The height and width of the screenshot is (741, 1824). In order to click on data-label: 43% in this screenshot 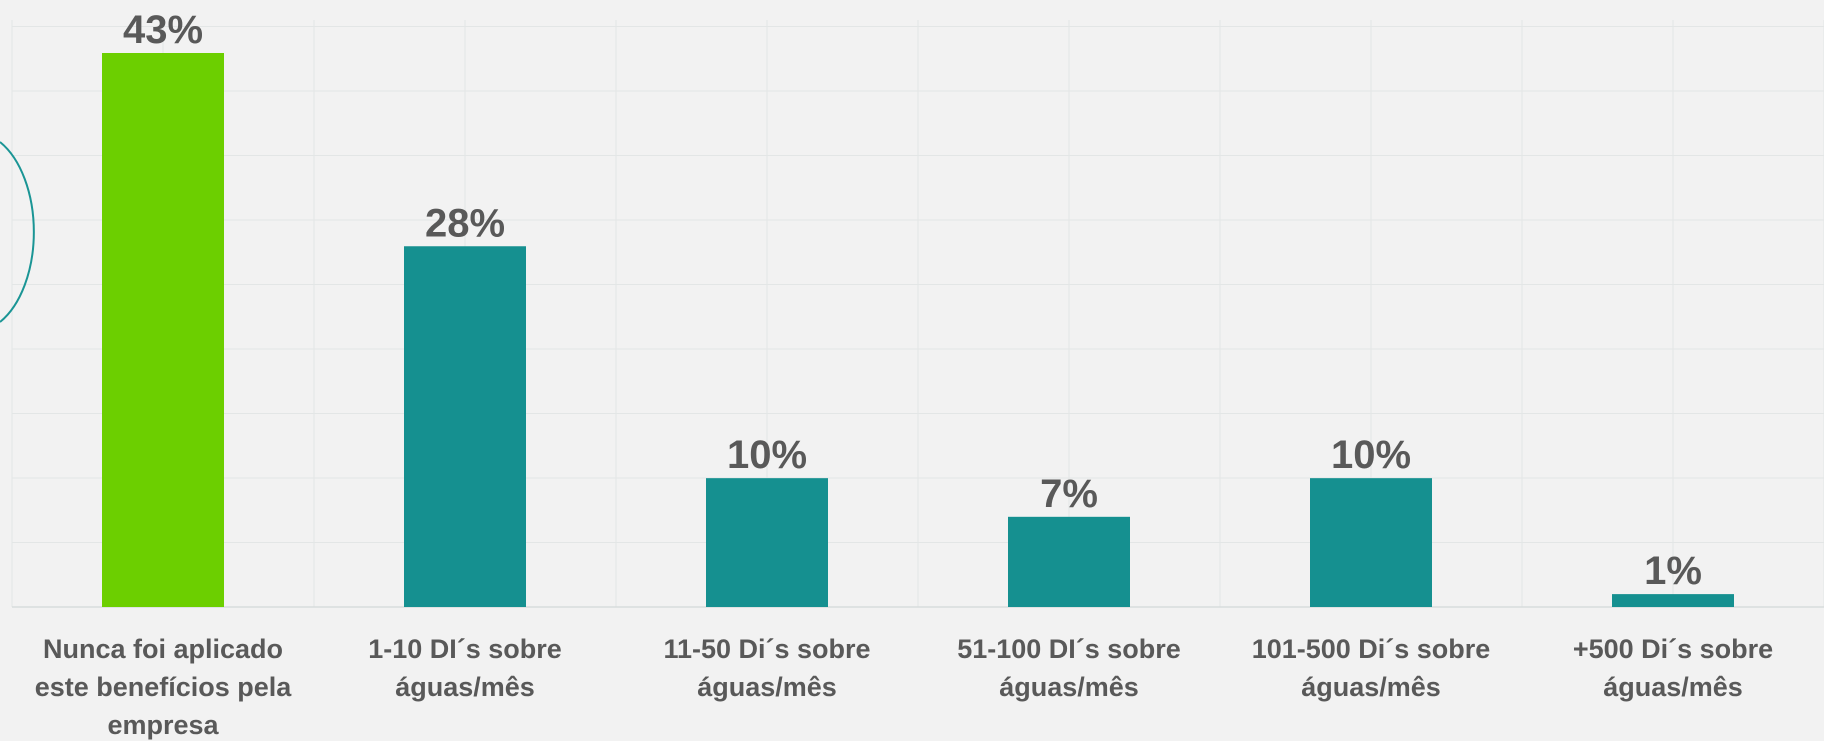, I will do `click(163, 30)`.